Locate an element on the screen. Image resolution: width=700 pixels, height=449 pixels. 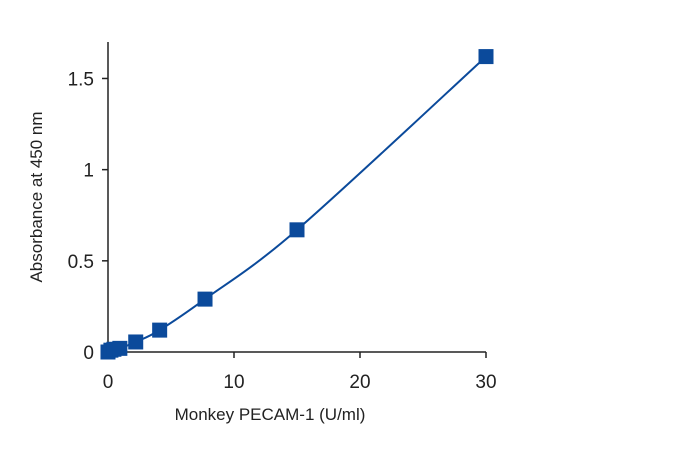
y-tick-label: 1.5 is located at coordinates (81, 79).